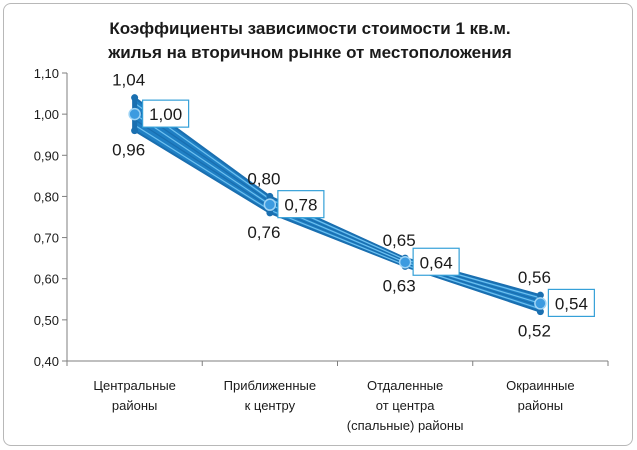 The width and height of the screenshot is (637, 450). What do you see at coordinates (46, 196) in the screenshot?
I see `y-tick-label: 0,80` at bounding box center [46, 196].